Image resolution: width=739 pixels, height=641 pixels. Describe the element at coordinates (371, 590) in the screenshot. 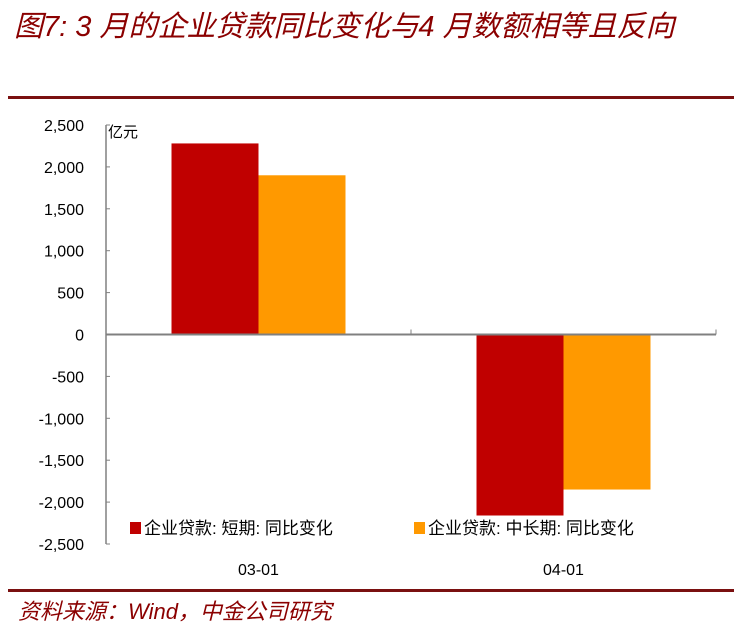

I see `bottom-rule` at that location.